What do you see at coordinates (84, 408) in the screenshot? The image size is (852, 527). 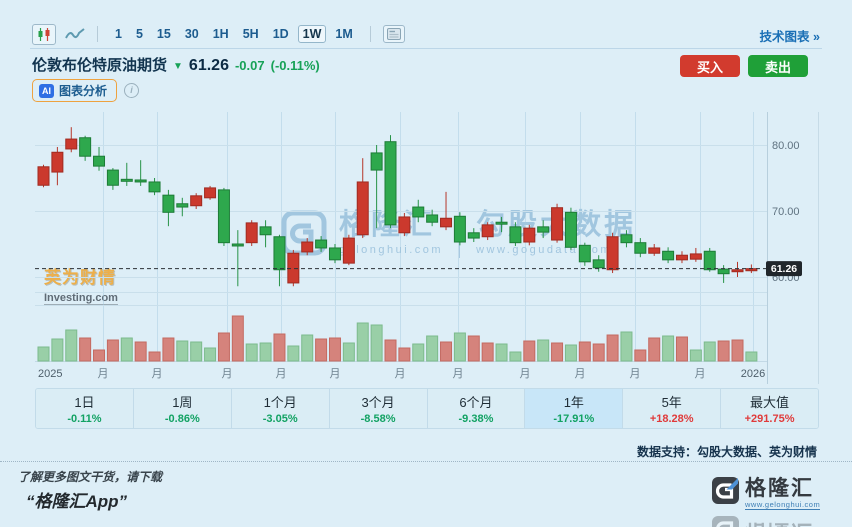 I see `period-cell-1日: 1日 -0.11%` at bounding box center [84, 408].